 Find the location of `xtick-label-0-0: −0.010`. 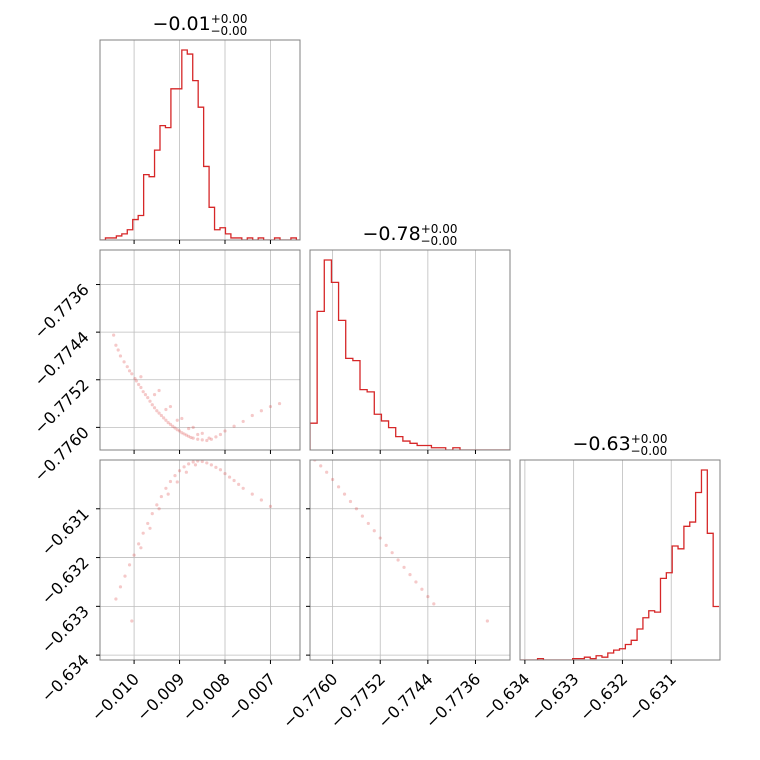

xtick-label-0-0: −0.010 is located at coordinates (115, 696).